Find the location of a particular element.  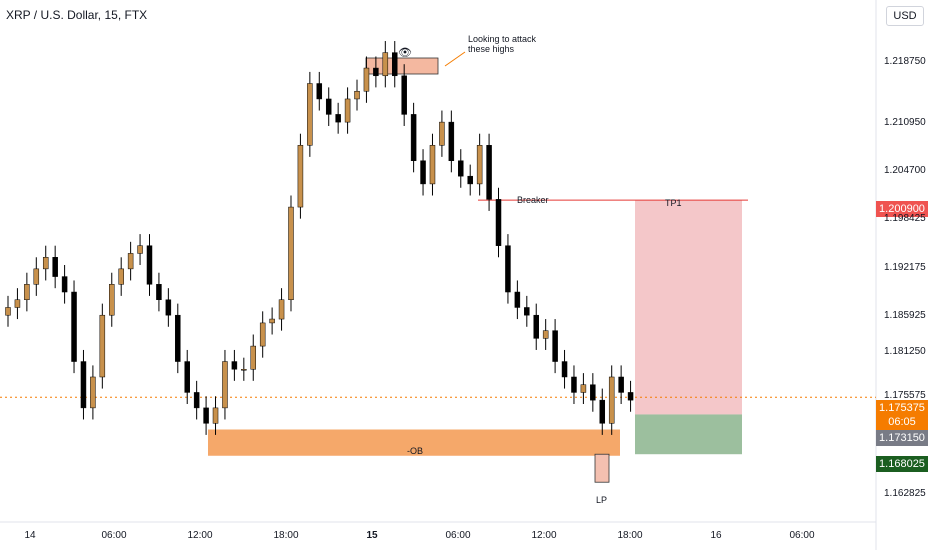

current-price-tag: 1.175375 is located at coordinates (902, 408).